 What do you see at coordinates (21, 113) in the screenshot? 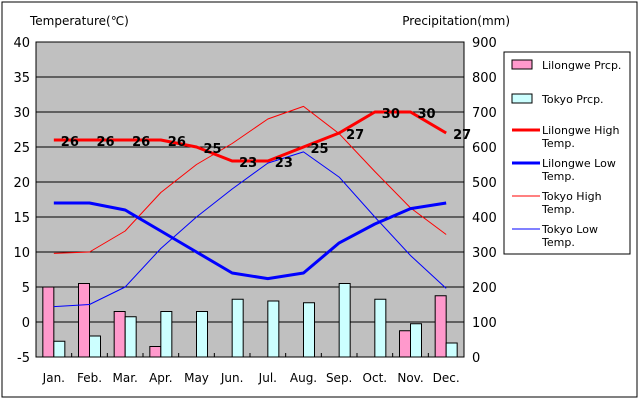
I see `left-tick-label: 30` at bounding box center [21, 113].